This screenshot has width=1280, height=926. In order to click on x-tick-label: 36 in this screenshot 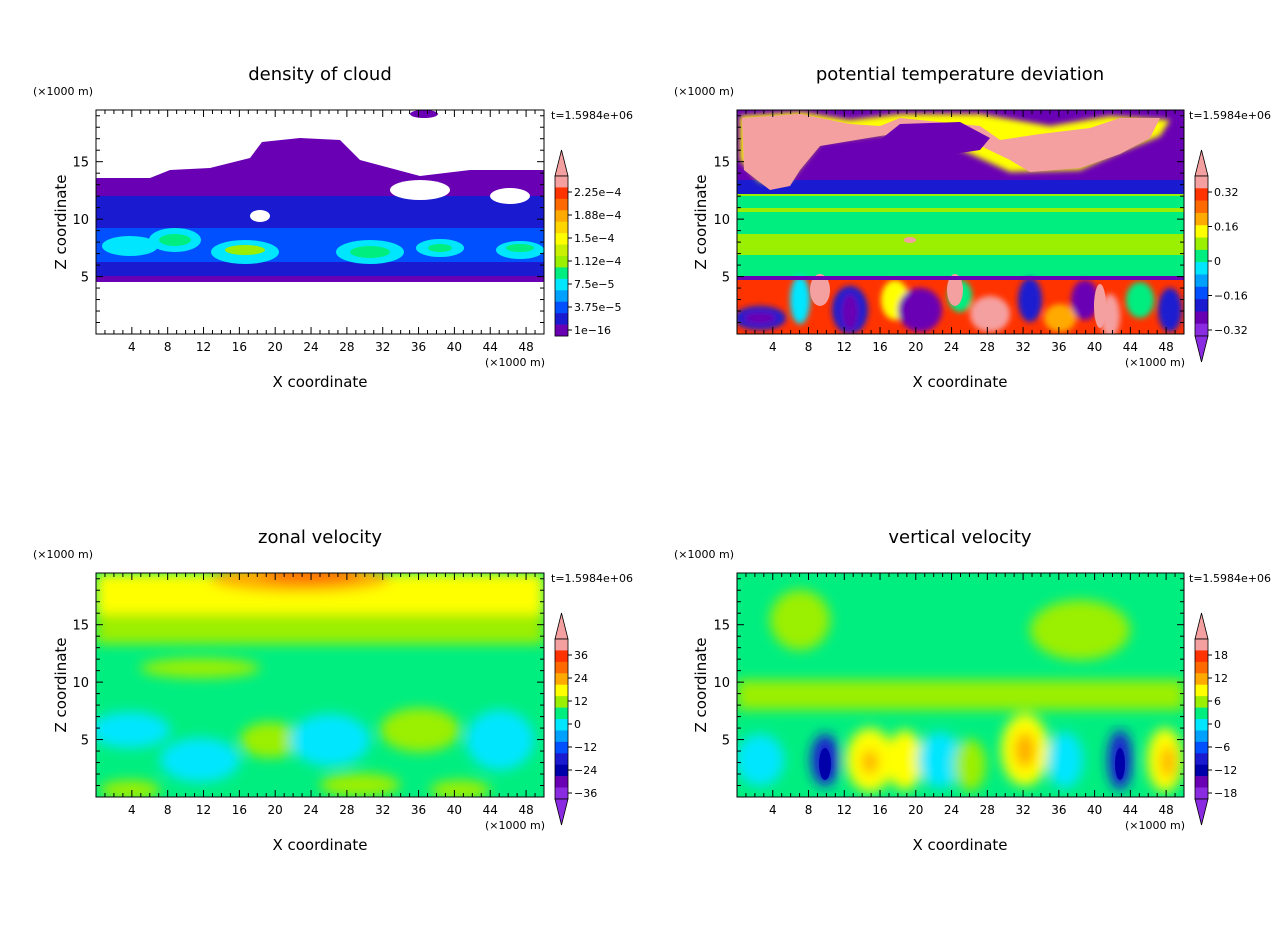, I will do `click(1058, 810)`.